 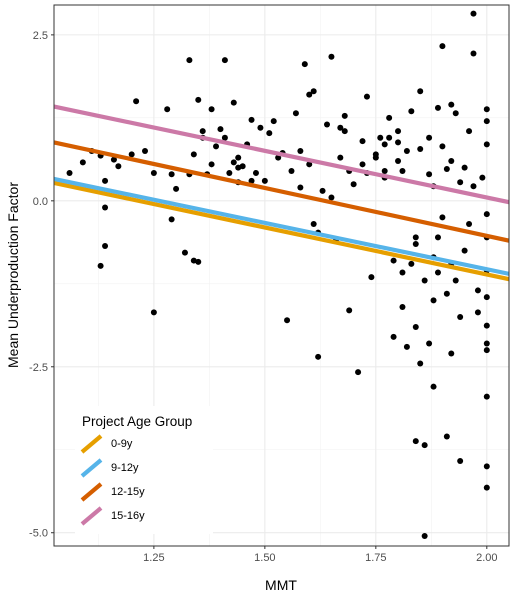 What do you see at coordinates (38, 534) in the screenshot?
I see `y-tick-label: -5.0` at bounding box center [38, 534].